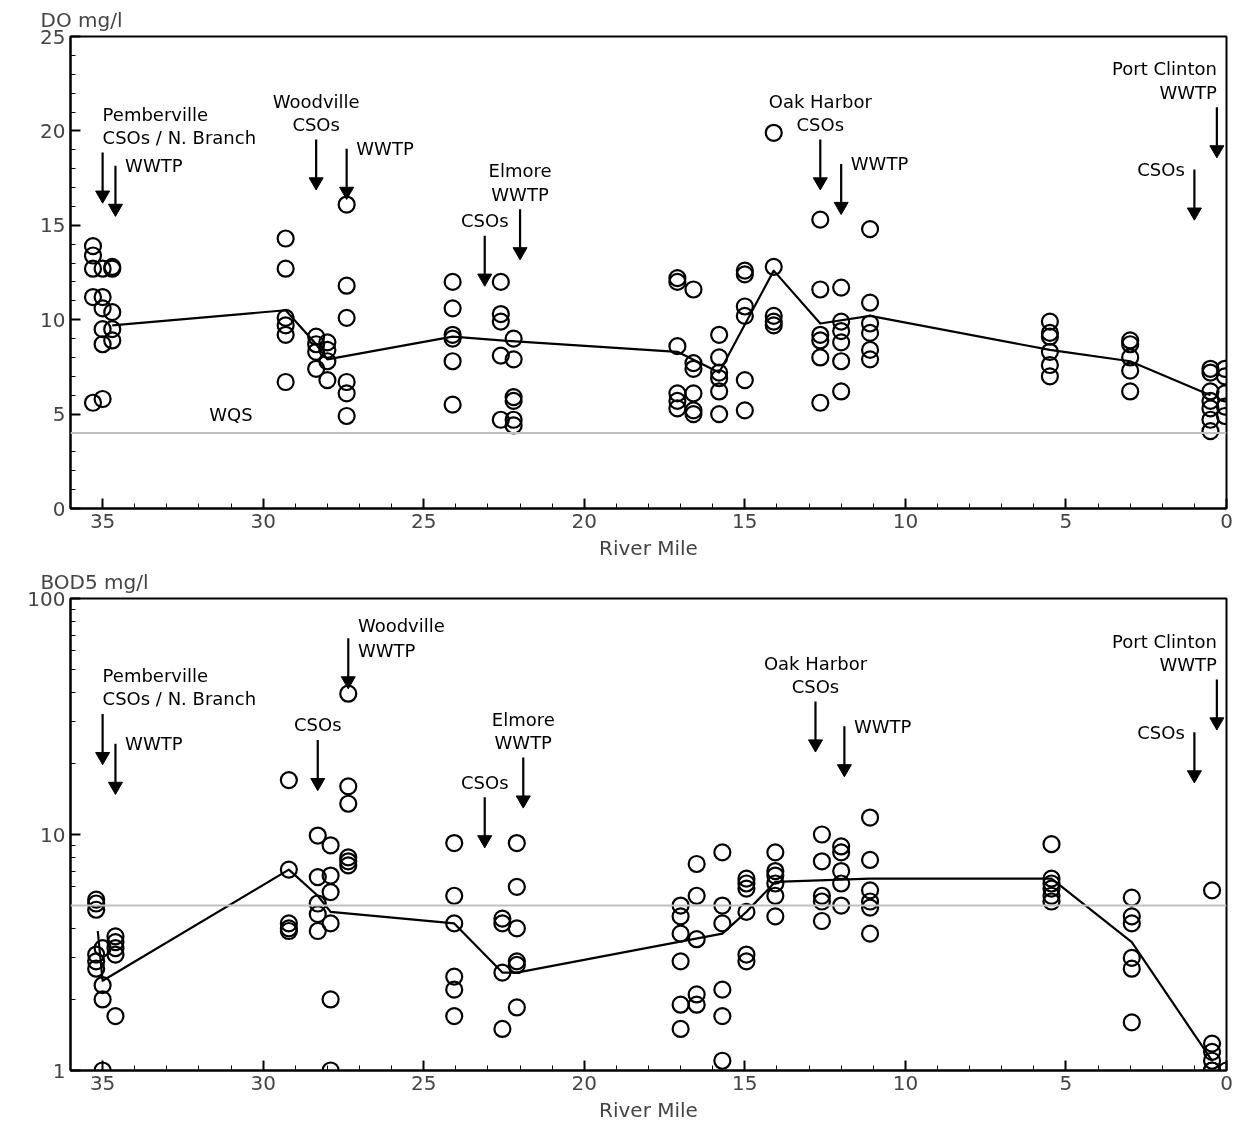 Image resolution: width=1246 pixels, height=1132 pixels. I want to click on y-tick-label: 1, so click(59, 1070).